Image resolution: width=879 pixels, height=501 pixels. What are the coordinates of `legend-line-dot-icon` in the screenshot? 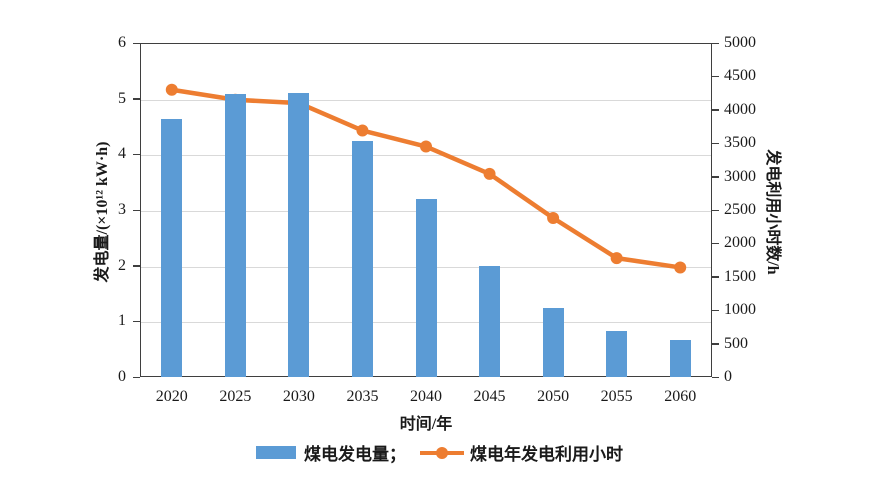 It's located at (442, 452).